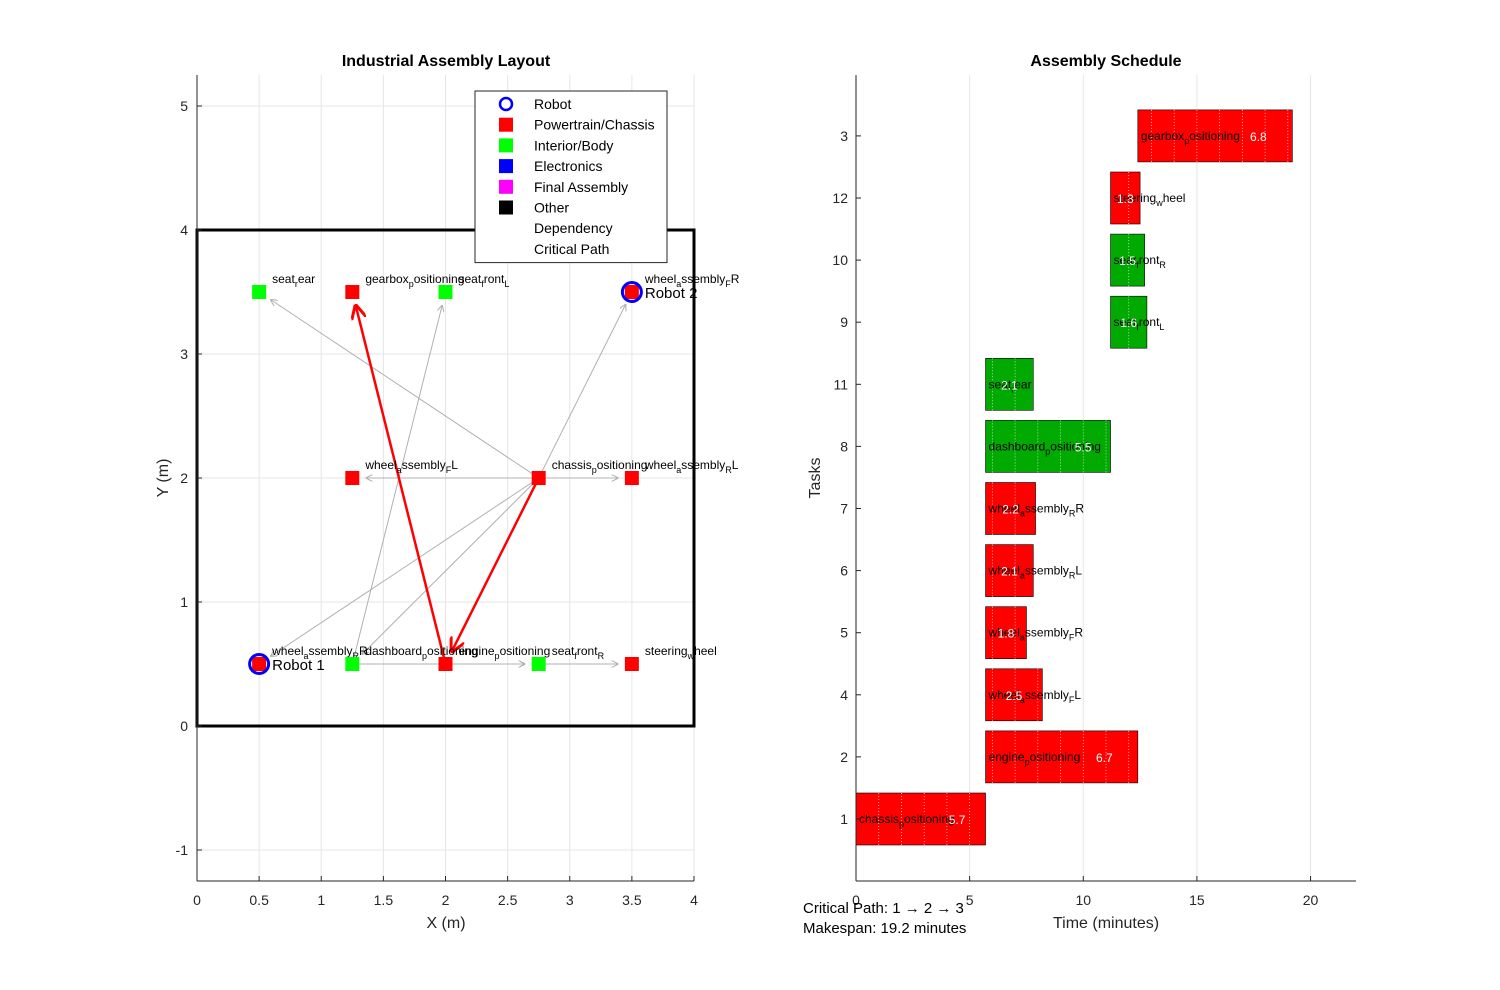 This screenshot has height=990, width=1500. I want to click on layout-ylabel: Y (m), so click(163, 478).